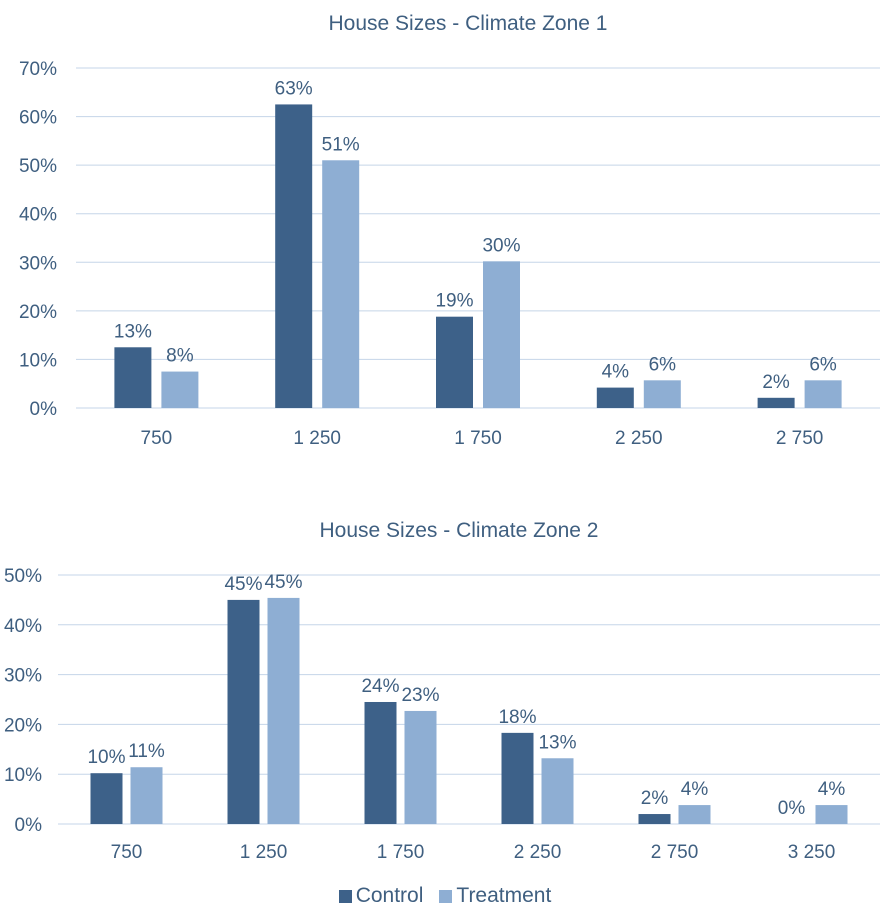 This screenshot has height=910, width=890. What do you see at coordinates (663, 364) in the screenshot?
I see `data-label-1-treatment-3: 6%` at bounding box center [663, 364].